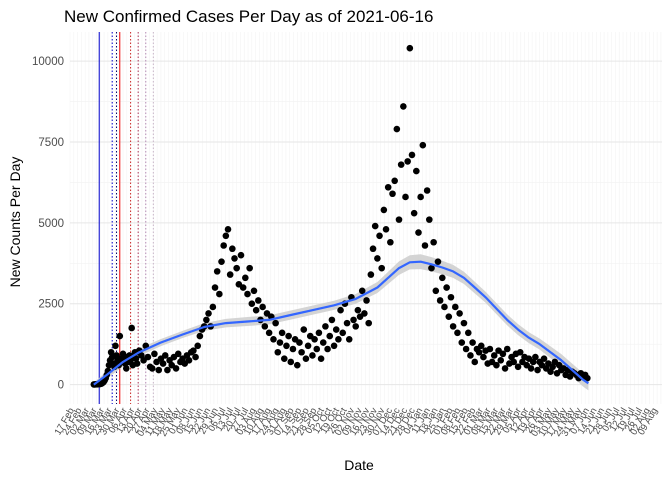 The width and height of the screenshot is (672, 480). Describe the element at coordinates (126, 218) in the screenshot. I see `vertical-lines-layer` at that location.